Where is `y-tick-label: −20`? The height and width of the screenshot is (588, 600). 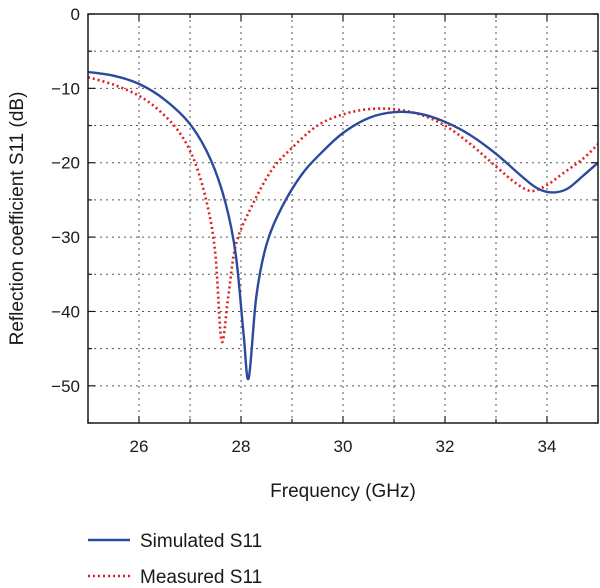 y-tick-label: −20 is located at coordinates (65, 163).